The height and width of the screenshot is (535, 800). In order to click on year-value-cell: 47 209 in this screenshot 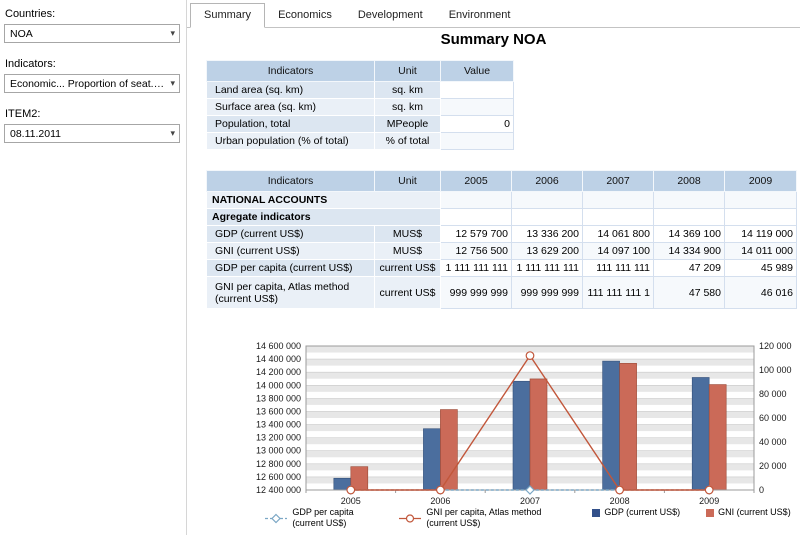, I will do `click(689, 268)`.